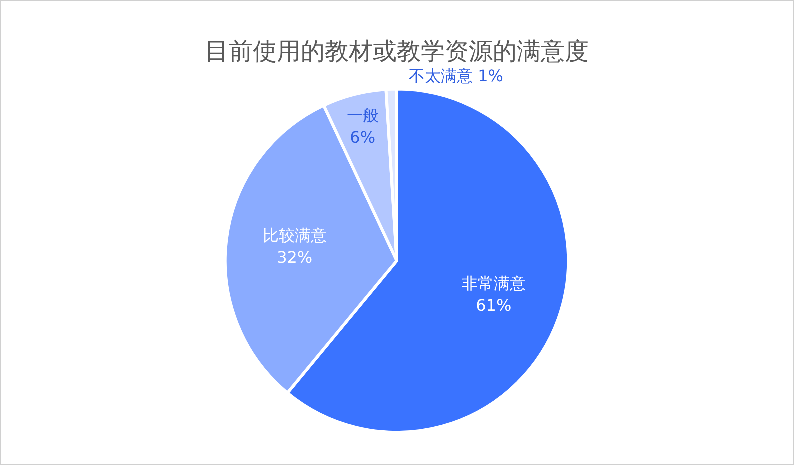  What do you see at coordinates (397, 52) in the screenshot?
I see `chart-title: 目前使用的教材或教学资源的满意度` at bounding box center [397, 52].